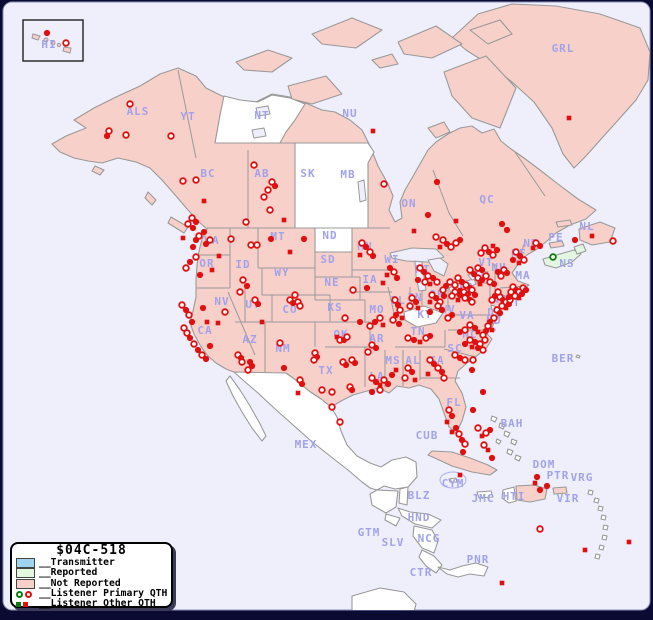  What do you see at coordinates (419, 517) in the screenshot?
I see `region-label-hnd: HND` at bounding box center [419, 517].